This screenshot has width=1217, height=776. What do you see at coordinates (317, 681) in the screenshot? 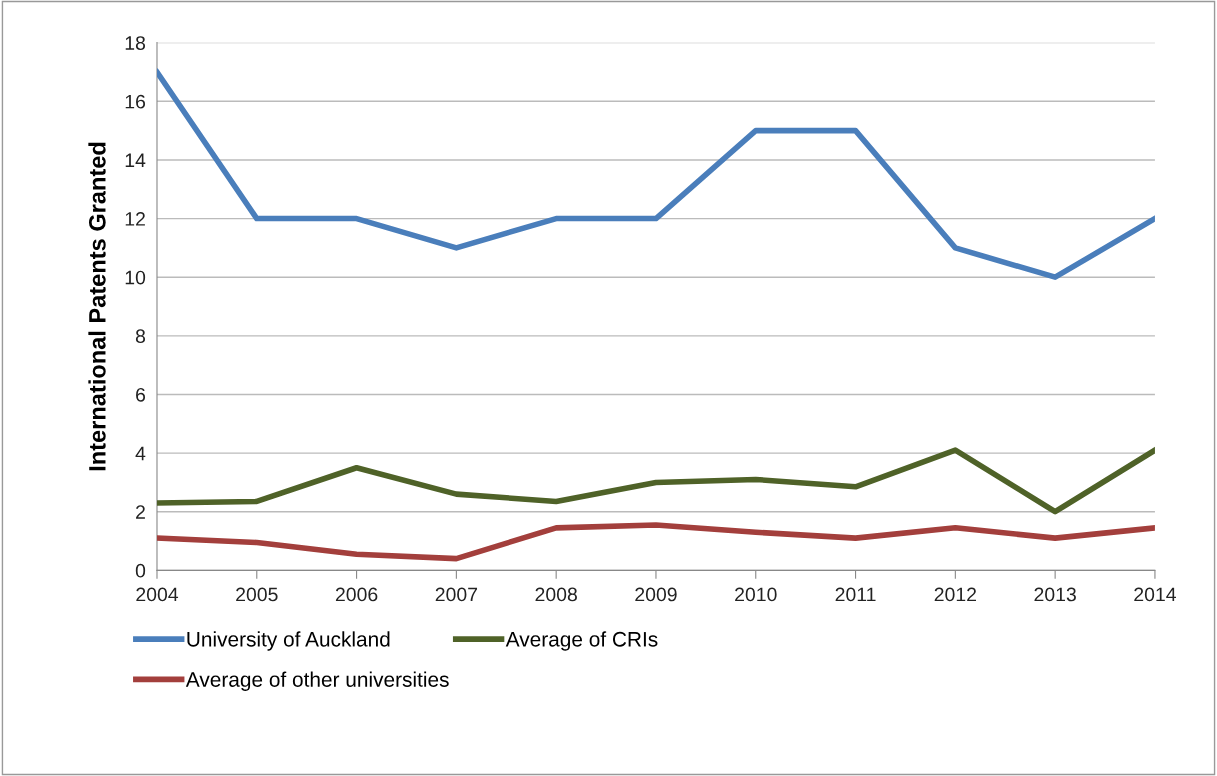
I see `legend-label: Average of other universities` at bounding box center [317, 681].